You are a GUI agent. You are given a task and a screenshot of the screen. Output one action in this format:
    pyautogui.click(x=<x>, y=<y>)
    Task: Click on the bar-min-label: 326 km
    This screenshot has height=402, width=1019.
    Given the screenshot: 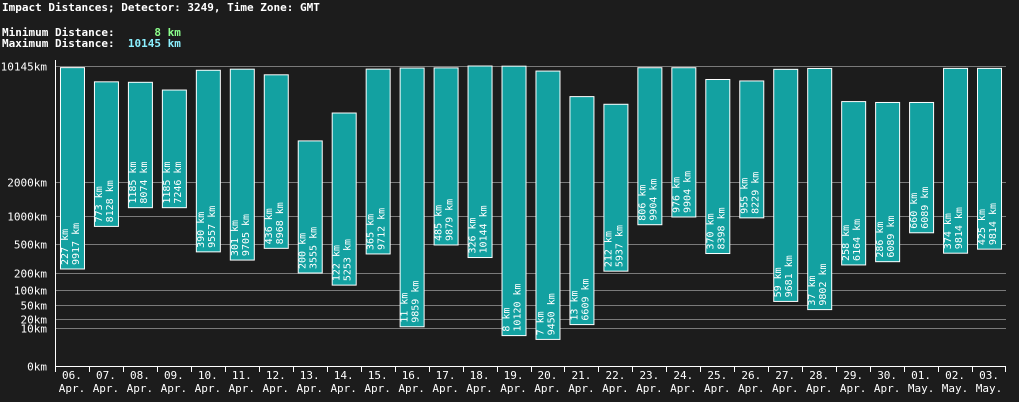 What is the action you would take?
    pyautogui.click(x=473, y=235)
    